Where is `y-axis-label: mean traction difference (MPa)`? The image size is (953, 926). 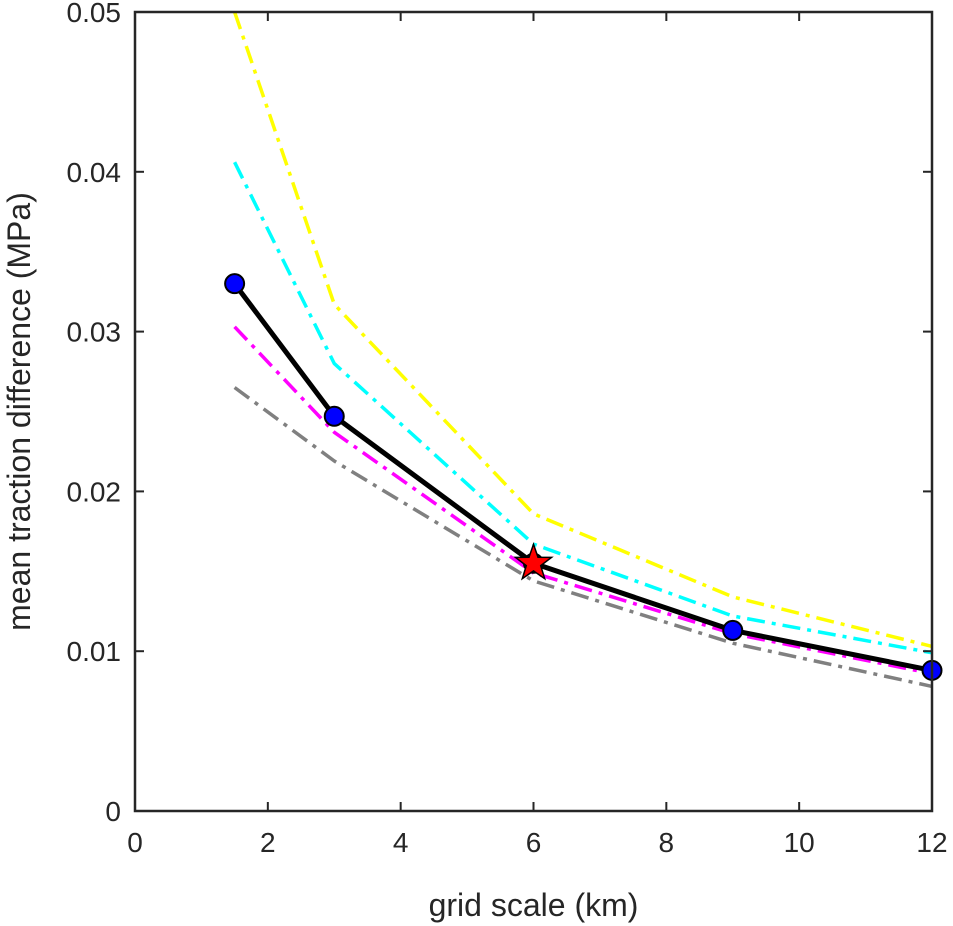 y-axis-label: mean traction difference (MPa) is located at coordinates (19, 411).